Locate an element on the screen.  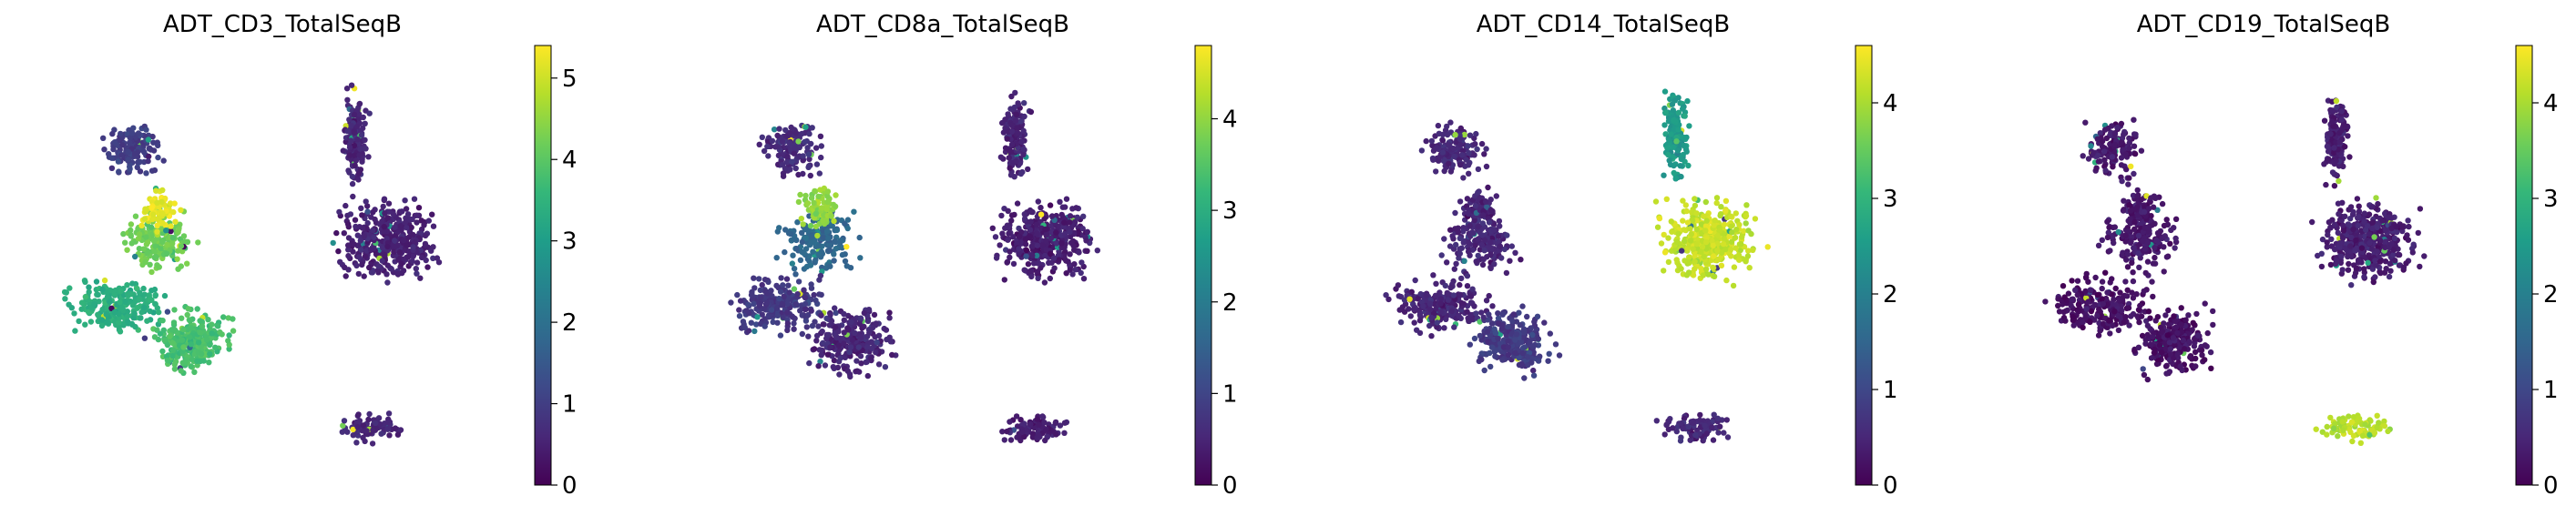
colorbar-tick-label: 3 is located at coordinates (1230, 211).